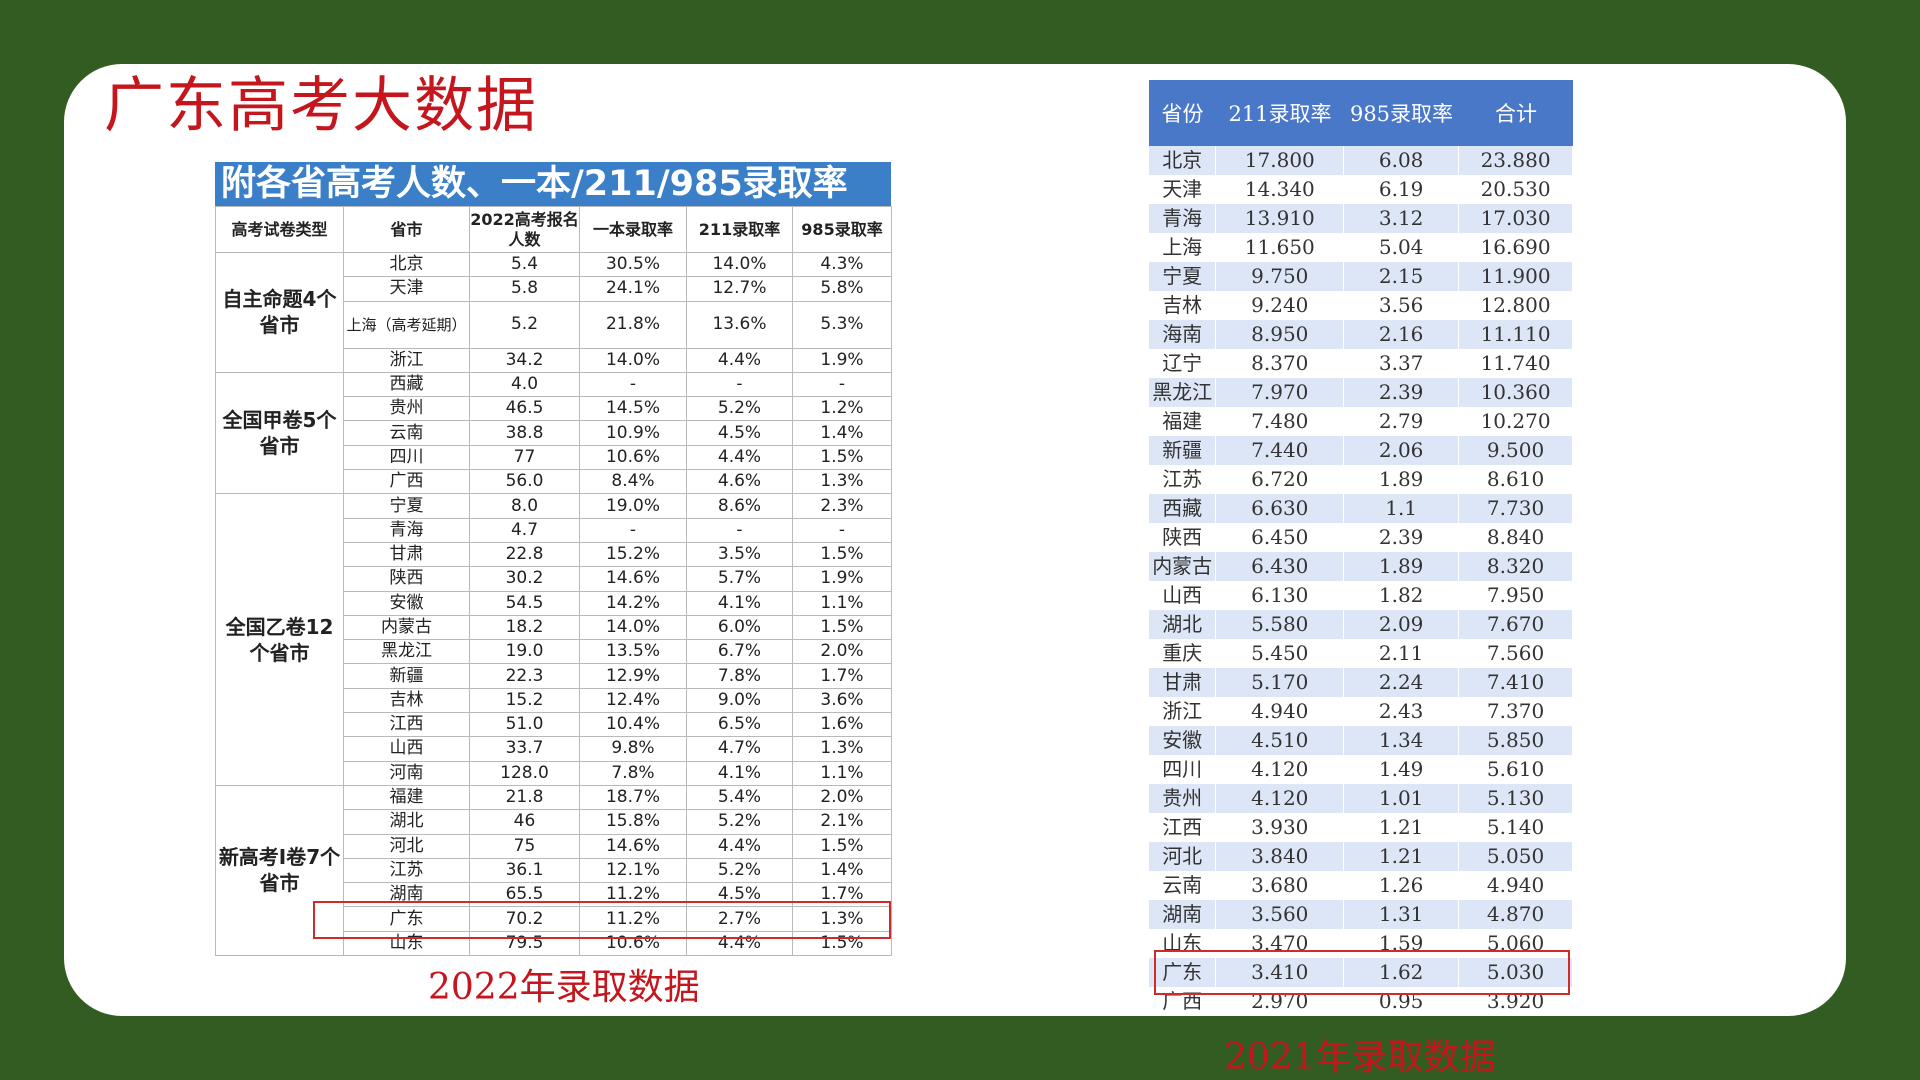 The image size is (1920, 1080). Describe the element at coordinates (1183, 247) in the screenshot. I see `table-cell: 上海` at that location.